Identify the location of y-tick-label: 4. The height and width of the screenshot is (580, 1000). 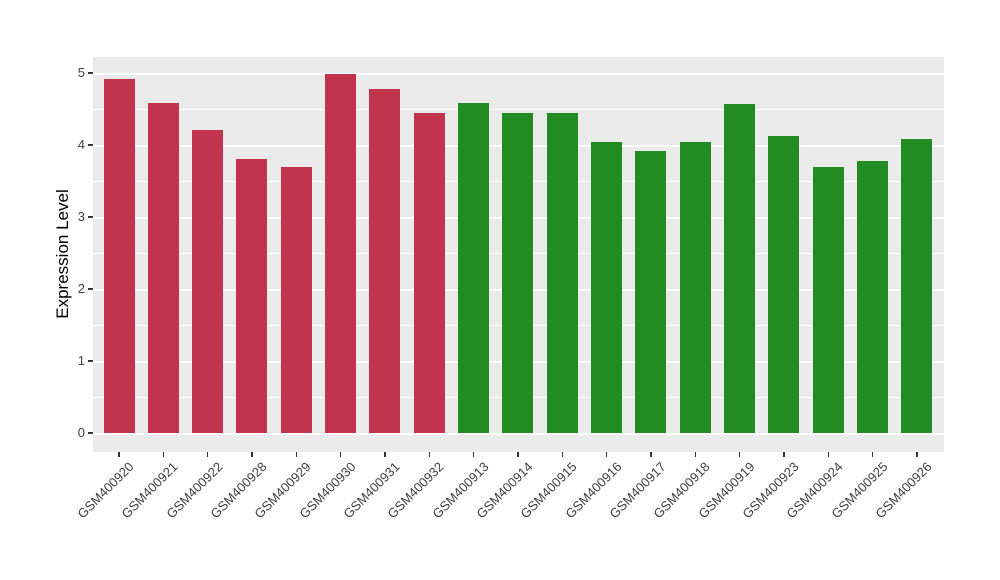
(81, 144).